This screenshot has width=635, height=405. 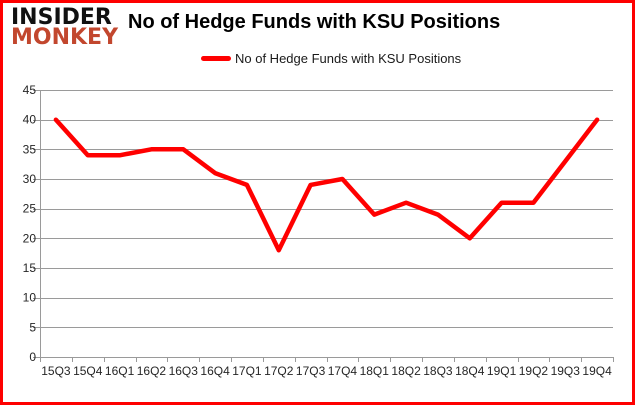 I want to click on x-tick-label: 15Q4, so click(x=88, y=371).